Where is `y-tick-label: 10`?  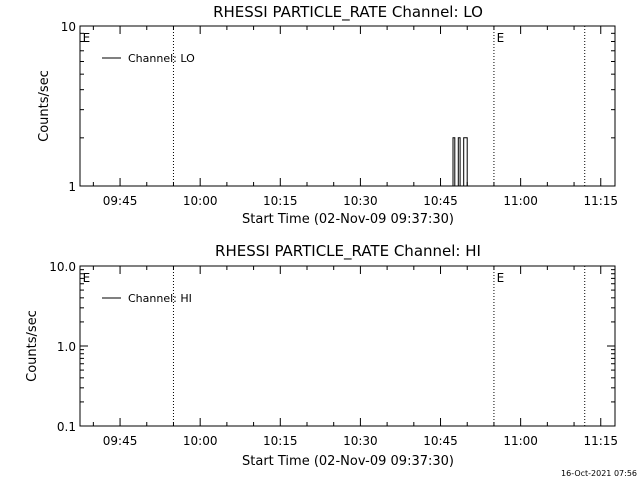 y-tick-label: 10 is located at coordinates (68, 27).